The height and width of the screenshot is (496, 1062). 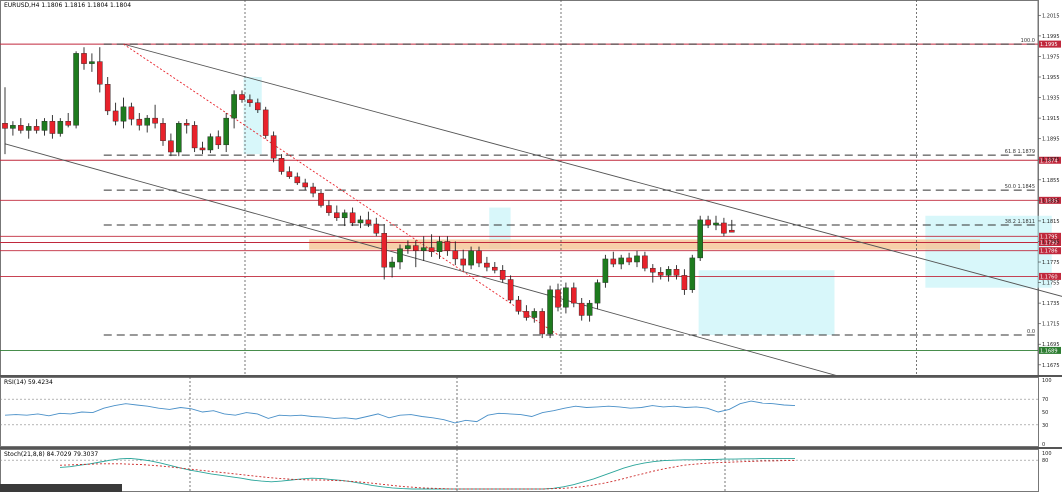 I want to click on fib-level-label: 0.0, so click(x=1031, y=332).